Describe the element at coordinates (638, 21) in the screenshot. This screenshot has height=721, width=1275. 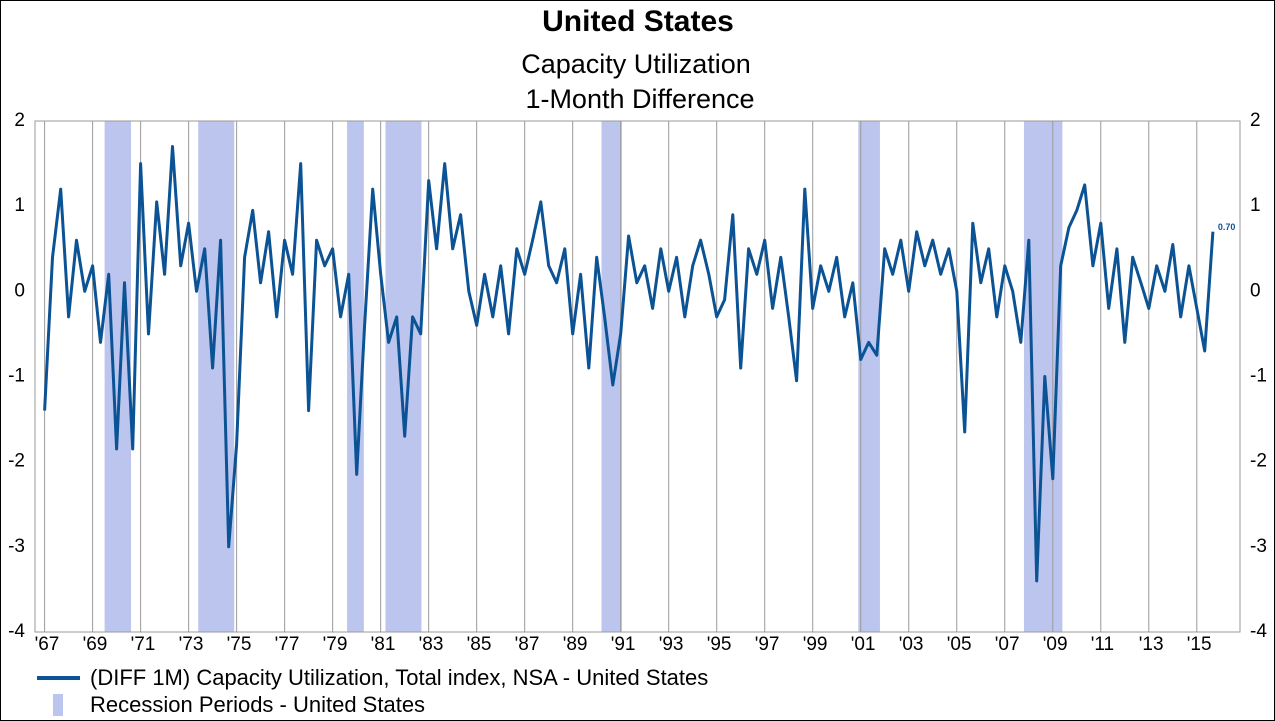
I see `chart-title: United States` at that location.